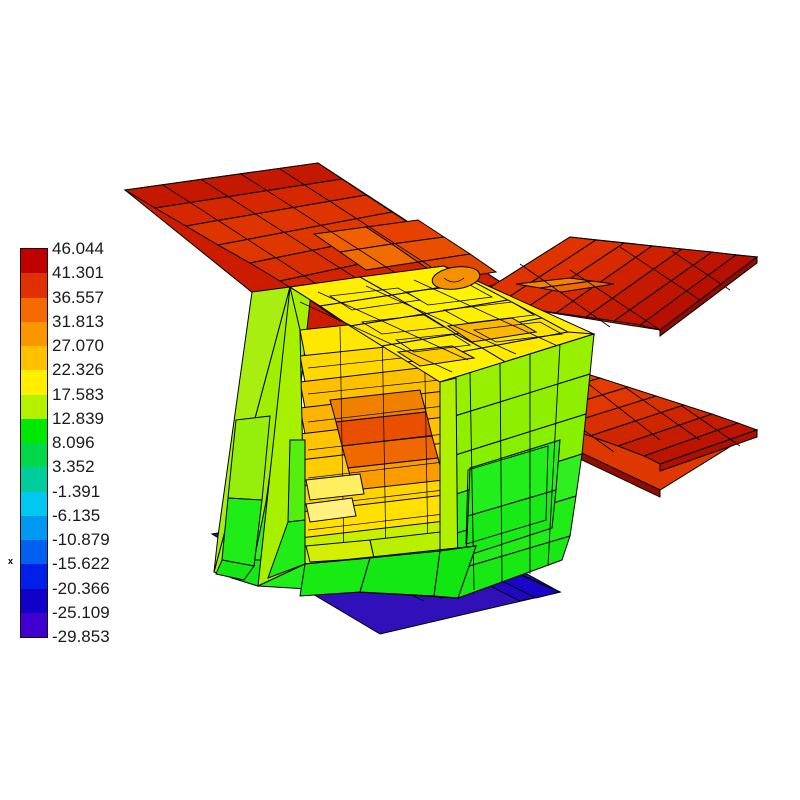 The height and width of the screenshot is (800, 800). I want to click on contour-color-legend, so click(34, 443).